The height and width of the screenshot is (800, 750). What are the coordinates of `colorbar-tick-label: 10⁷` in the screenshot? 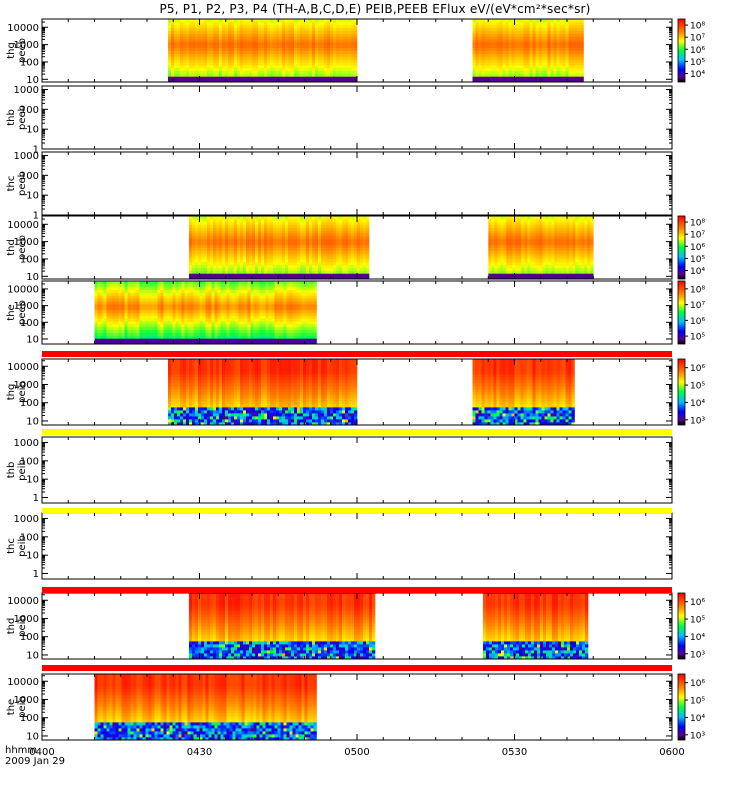 It's located at (697, 236).